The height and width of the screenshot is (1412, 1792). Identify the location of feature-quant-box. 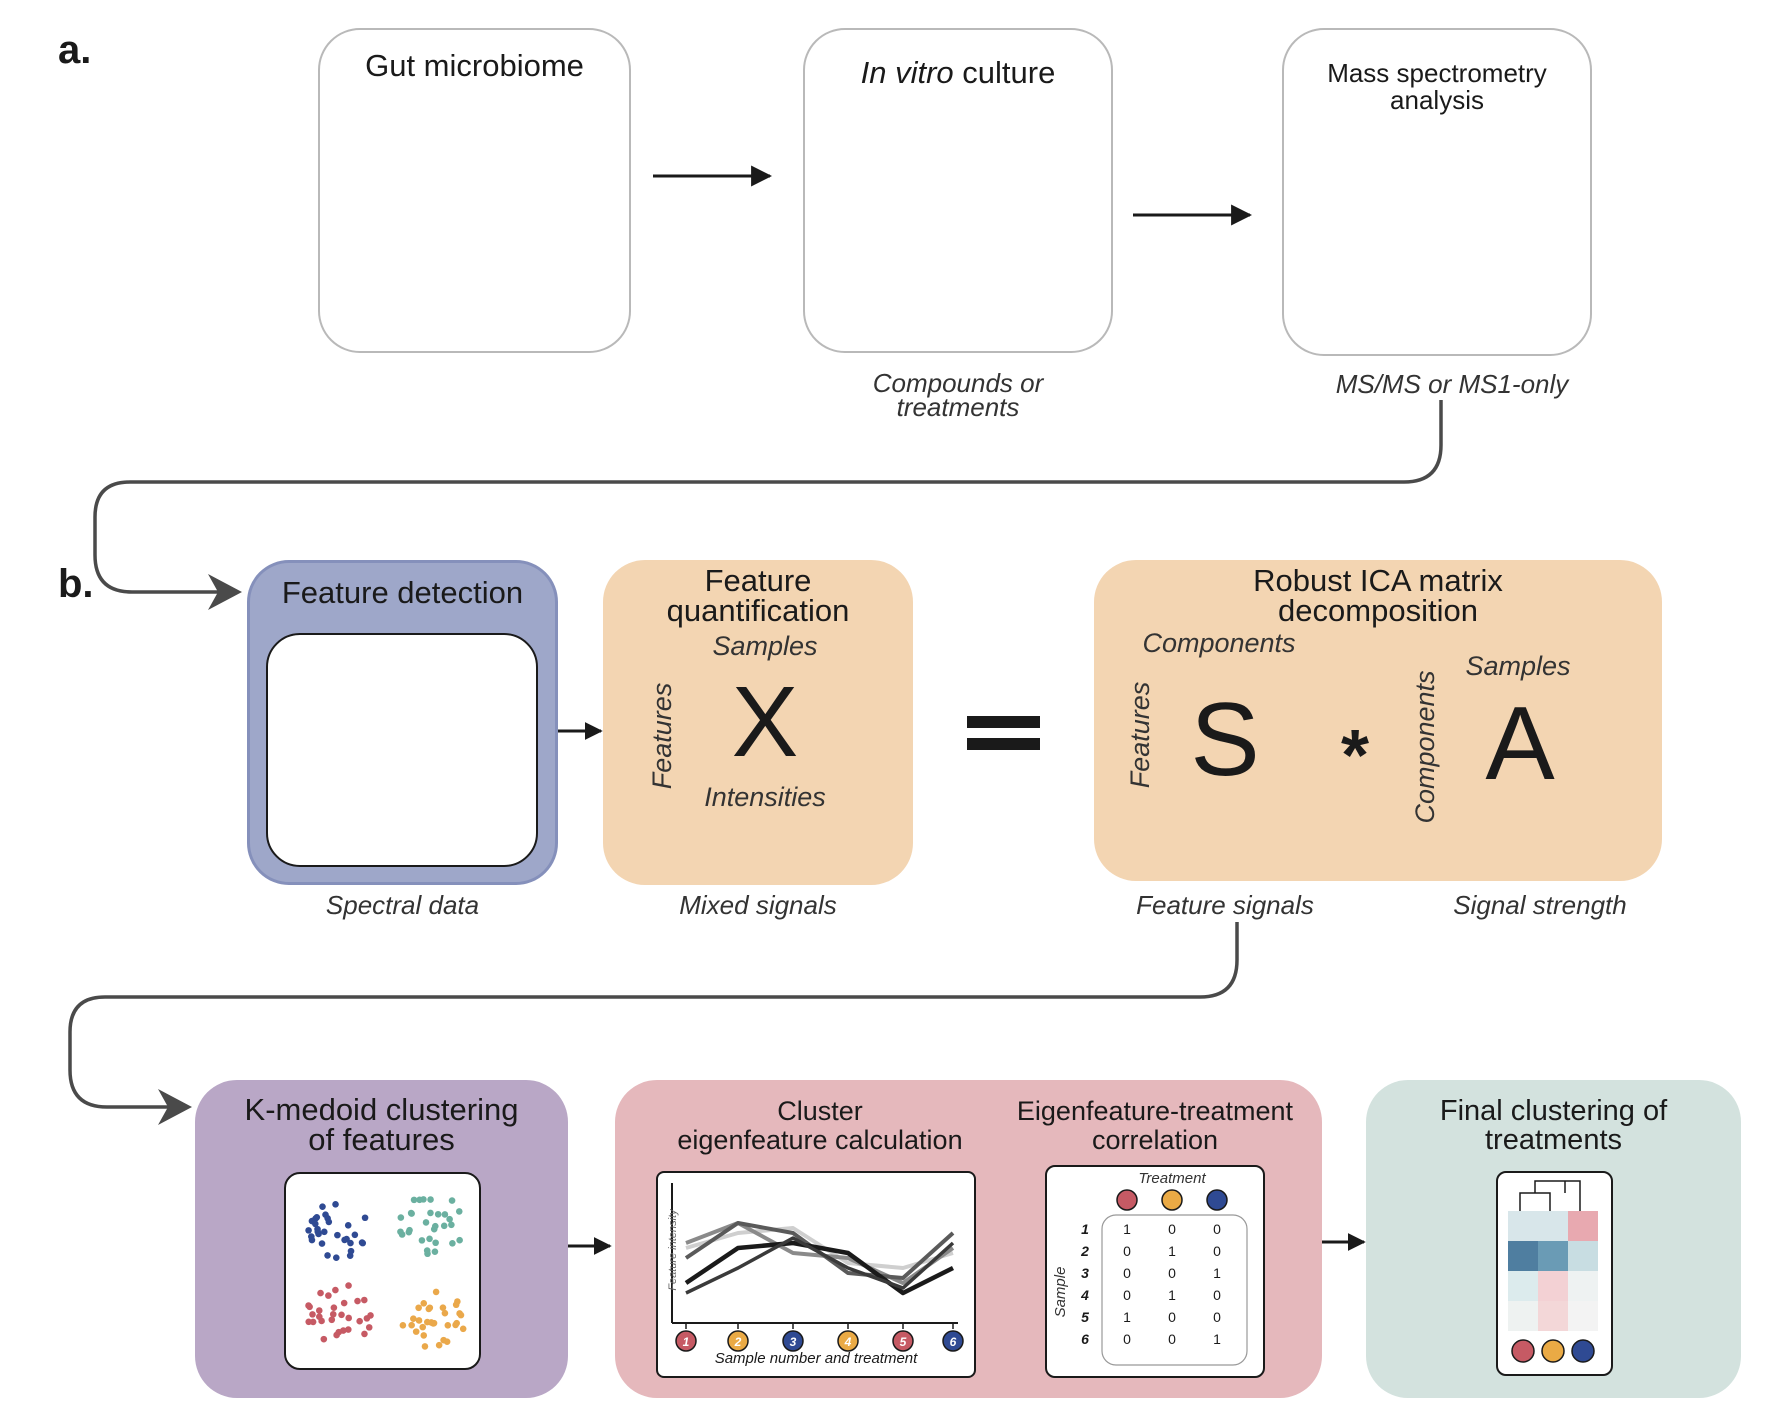
(758, 722).